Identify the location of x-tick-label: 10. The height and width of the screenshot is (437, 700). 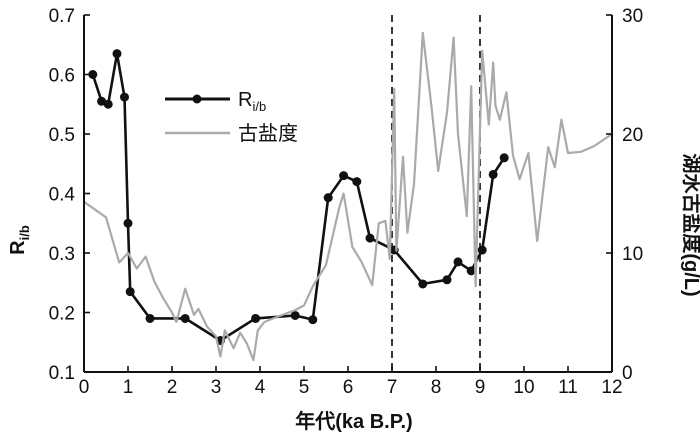
(523, 387).